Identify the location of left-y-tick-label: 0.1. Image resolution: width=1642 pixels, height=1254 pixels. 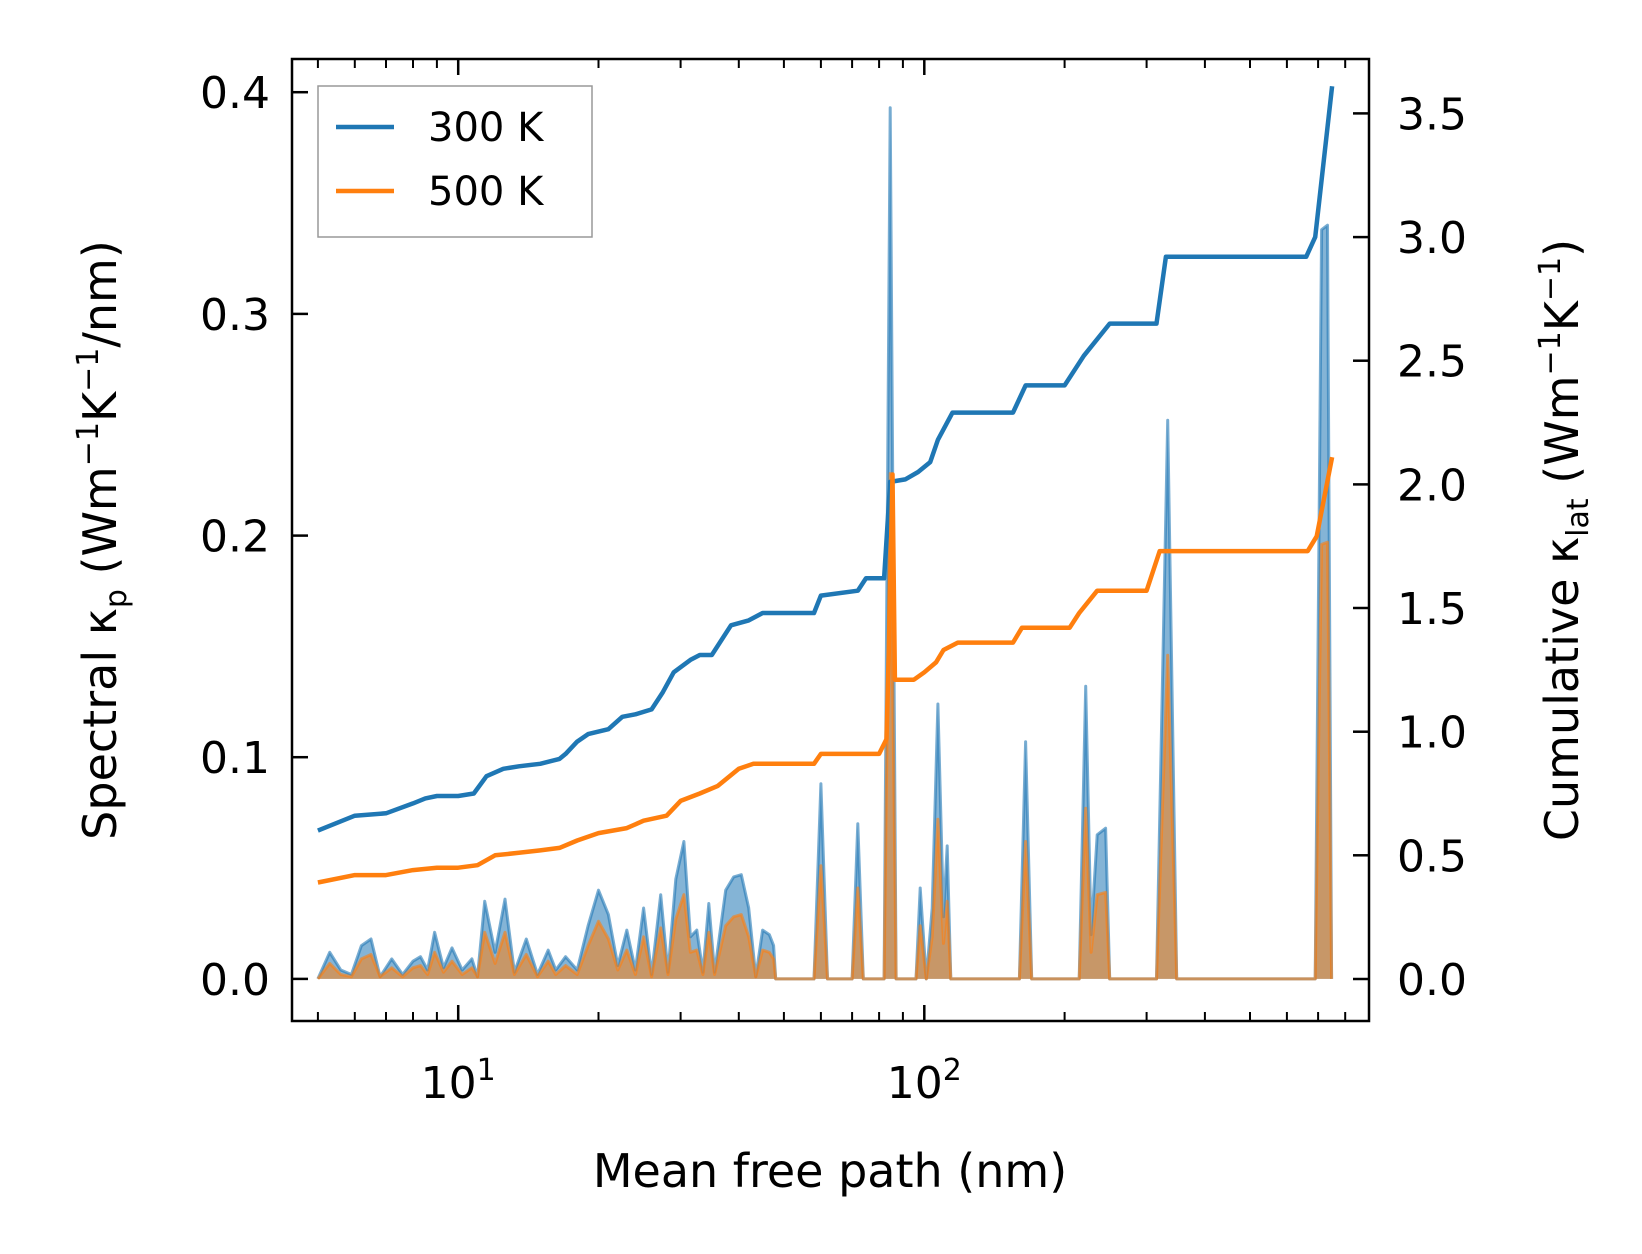
(235, 758).